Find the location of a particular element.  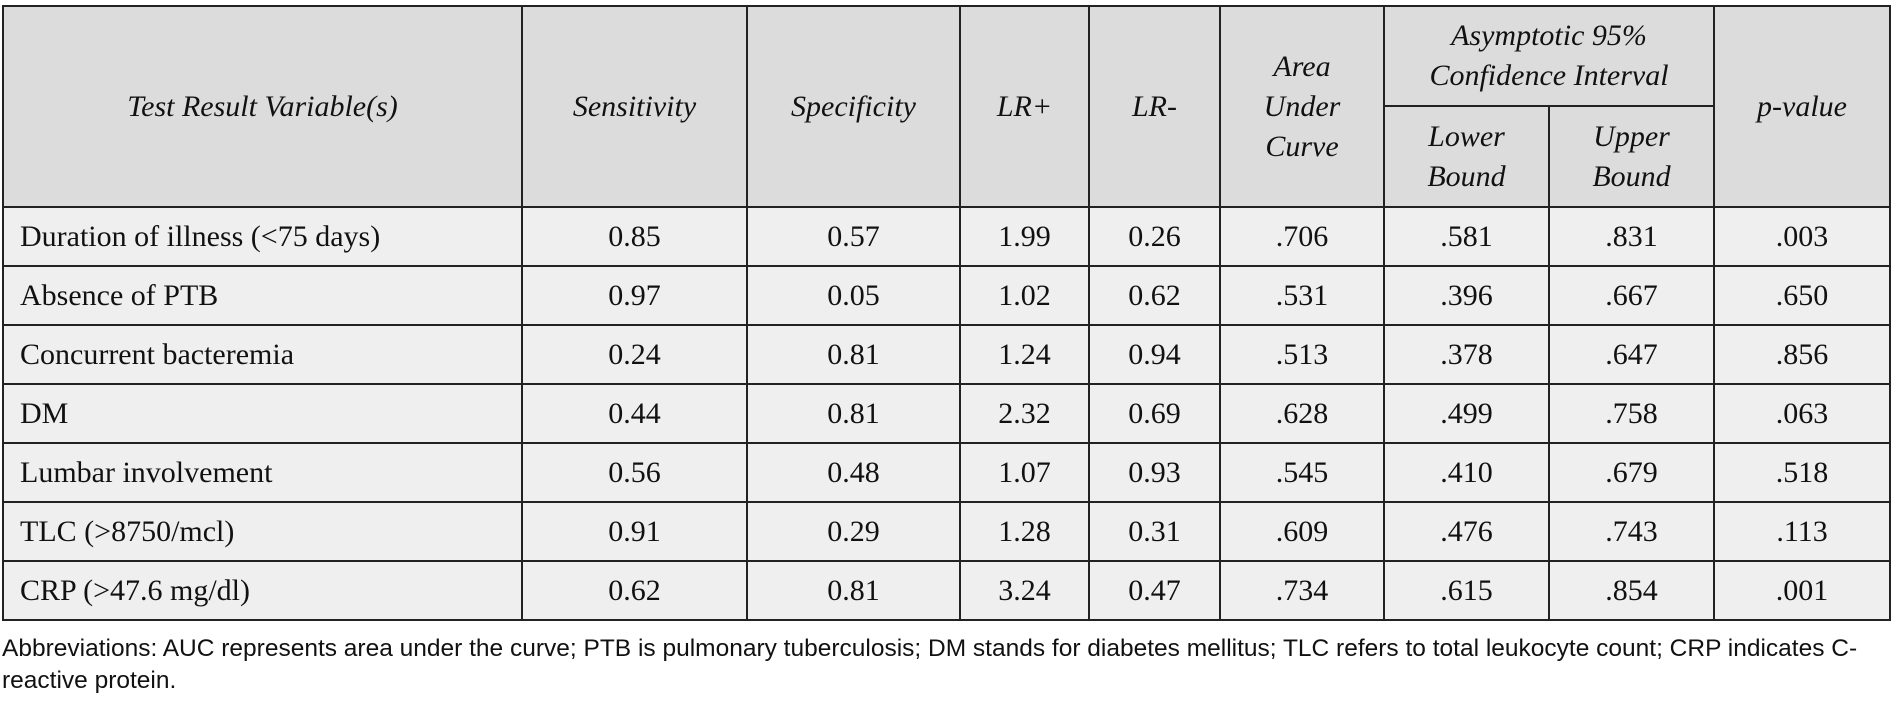

value-cell: .063 is located at coordinates (1802, 413).